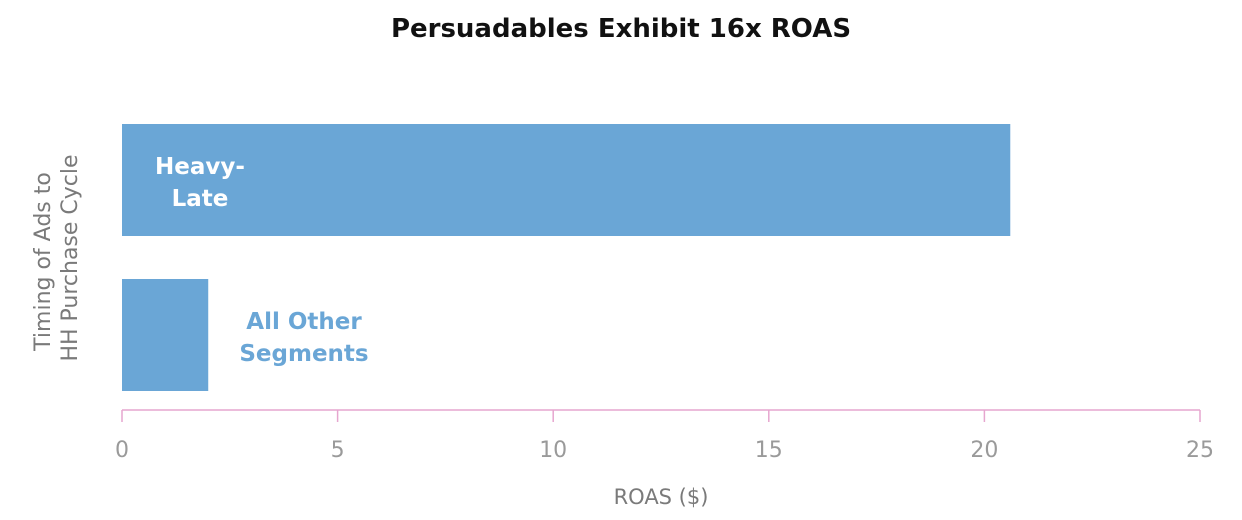  I want to click on bar-label-2: All Other Segments, so click(303, 338).